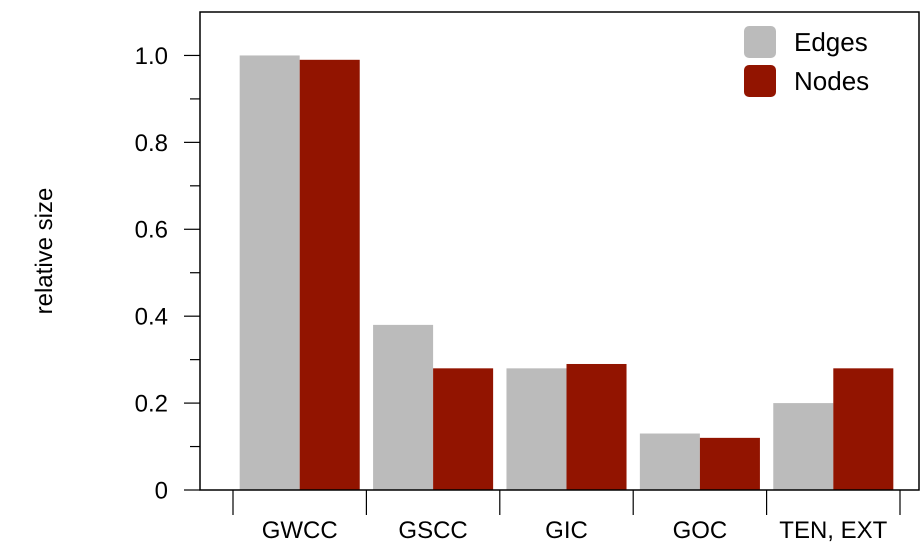 The width and height of the screenshot is (921, 548). What do you see at coordinates (300, 530) in the screenshot?
I see `x-tick-label: GWCC` at bounding box center [300, 530].